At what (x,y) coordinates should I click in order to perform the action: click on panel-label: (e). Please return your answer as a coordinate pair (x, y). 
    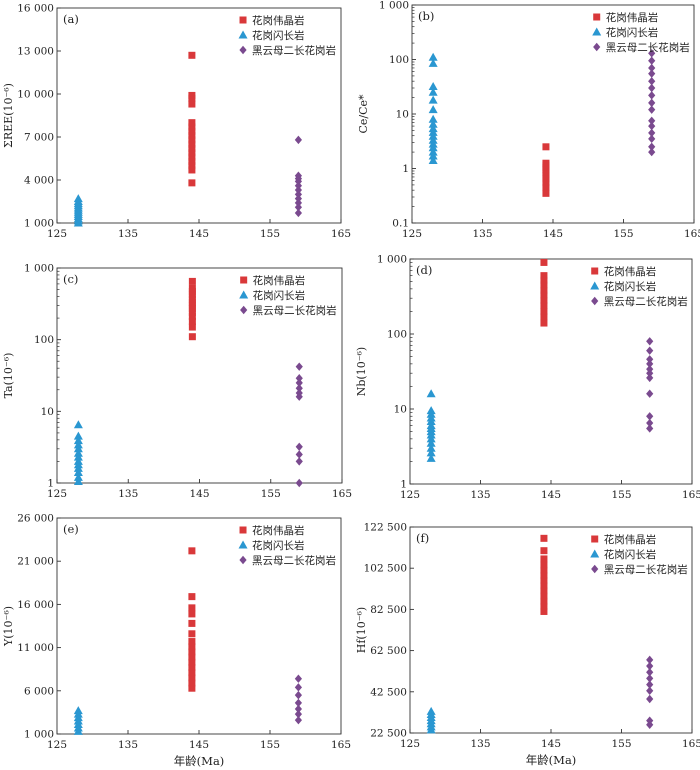
    Looking at the image, I should click on (71, 529).